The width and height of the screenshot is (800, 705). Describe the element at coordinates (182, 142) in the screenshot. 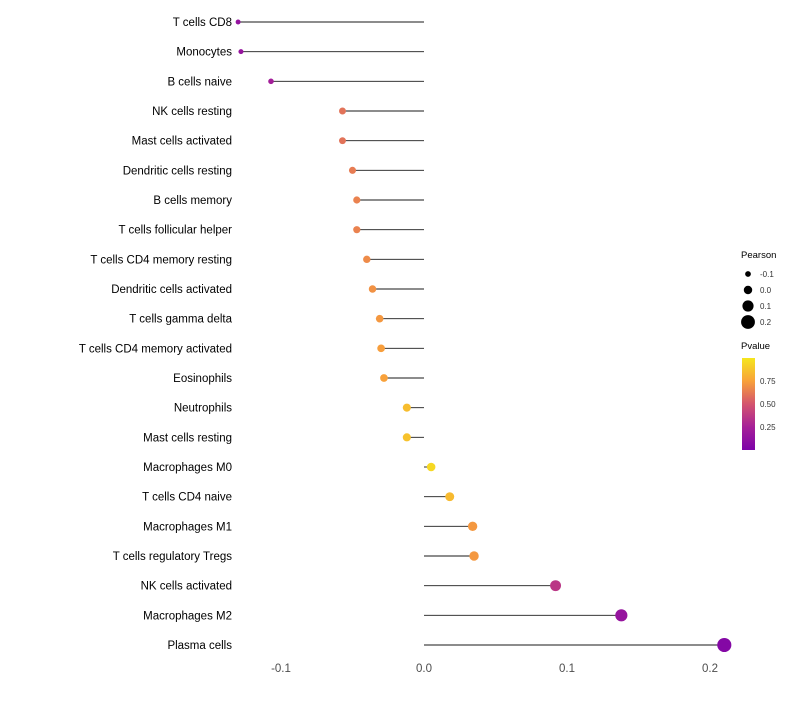

I see `category-label: Mast cells activated` at that location.